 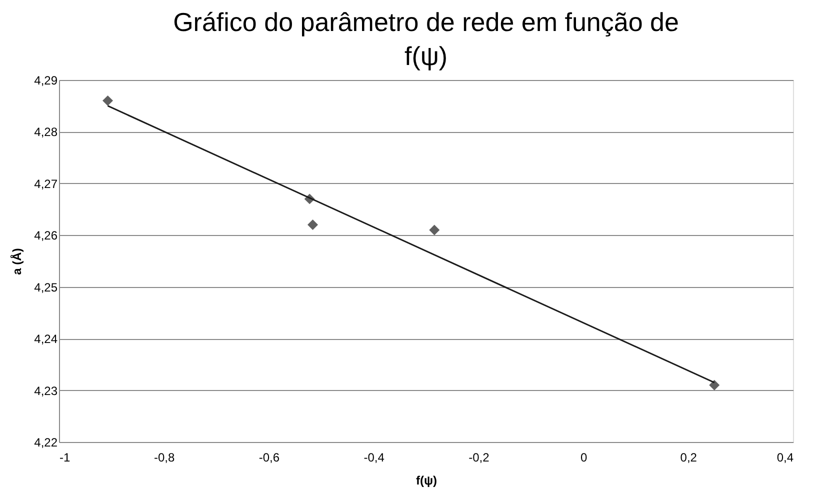 What do you see at coordinates (46, 287) in the screenshot?
I see `y-tick-label: 4,25` at bounding box center [46, 287].